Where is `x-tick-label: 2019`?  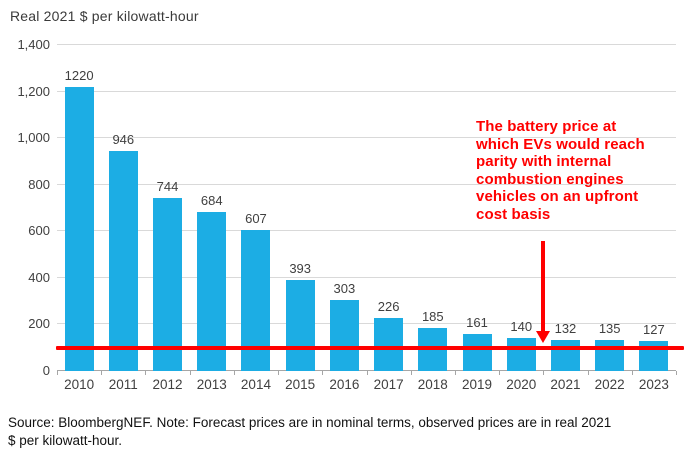
x-tick-label: 2019 is located at coordinates (477, 384).